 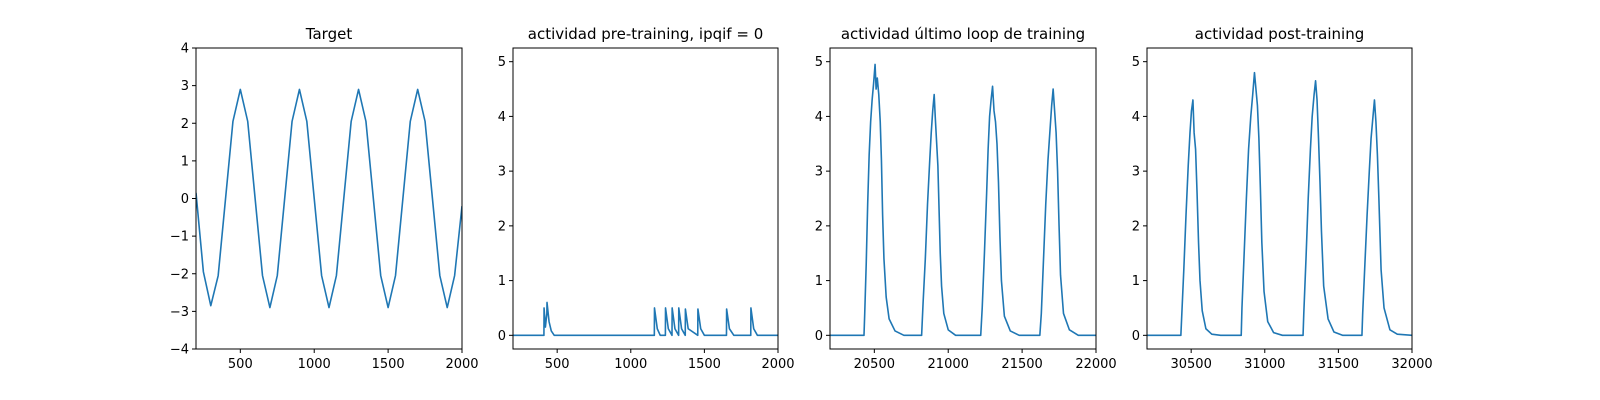 I want to click on subplot-title: actividad último loop de training, so click(x=963, y=34).